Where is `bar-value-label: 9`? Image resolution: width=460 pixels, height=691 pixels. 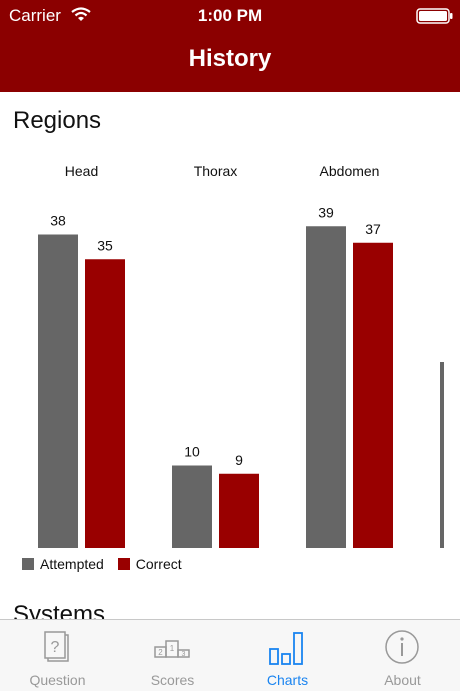
bar-value-label: 9 is located at coordinates (239, 460).